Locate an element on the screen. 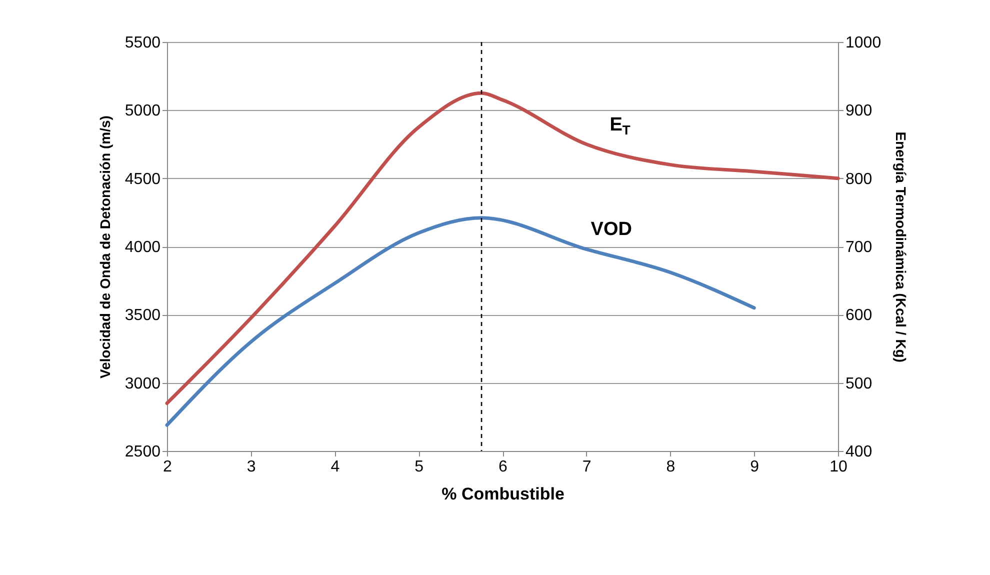  x-axis-title: % Combustible is located at coordinates (503, 494).